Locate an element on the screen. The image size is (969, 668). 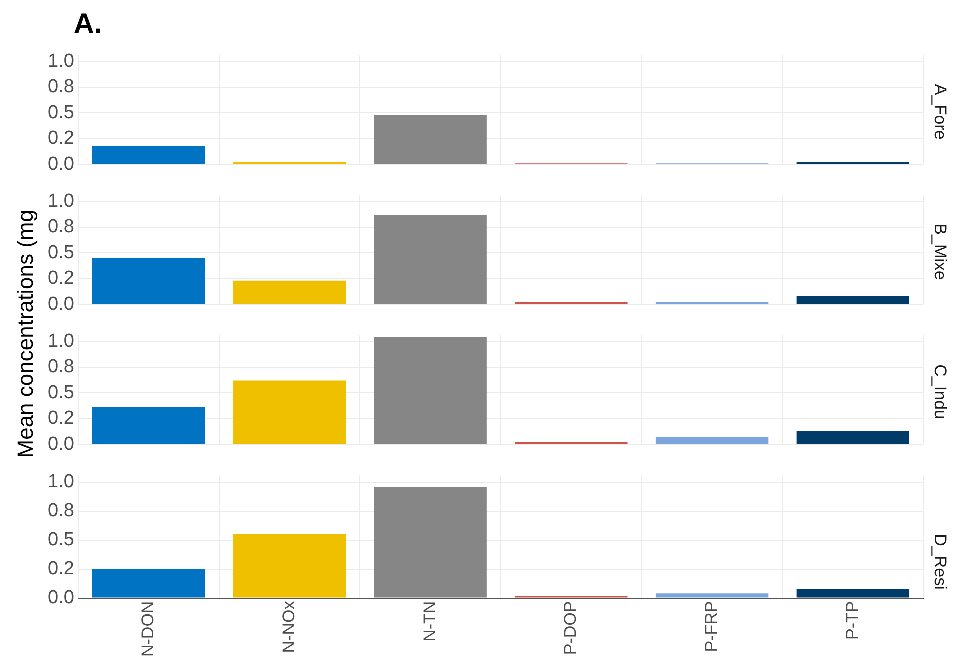
text: D_Resi is located at coordinates (940, 562).